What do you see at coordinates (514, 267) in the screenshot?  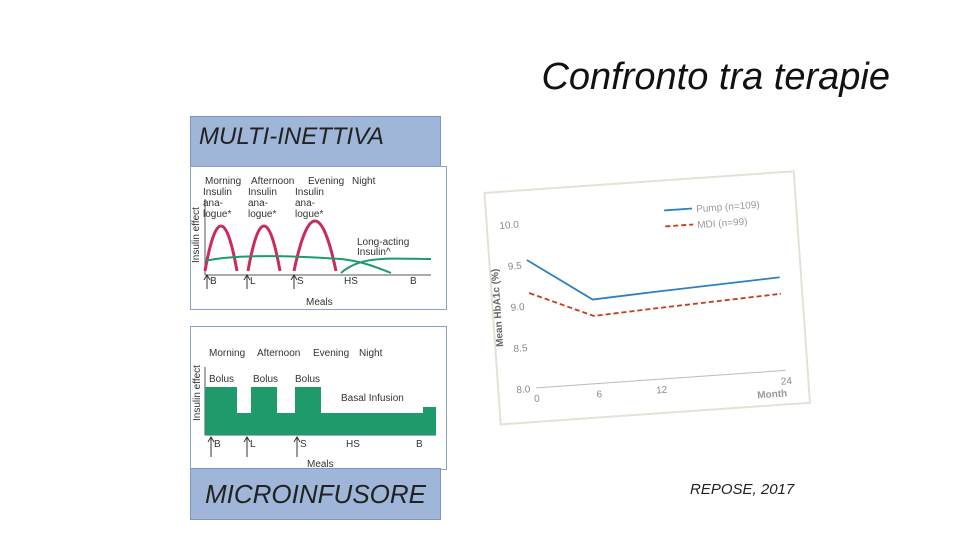 I see `hba1c-y-tick-3: 9.5` at bounding box center [514, 267].